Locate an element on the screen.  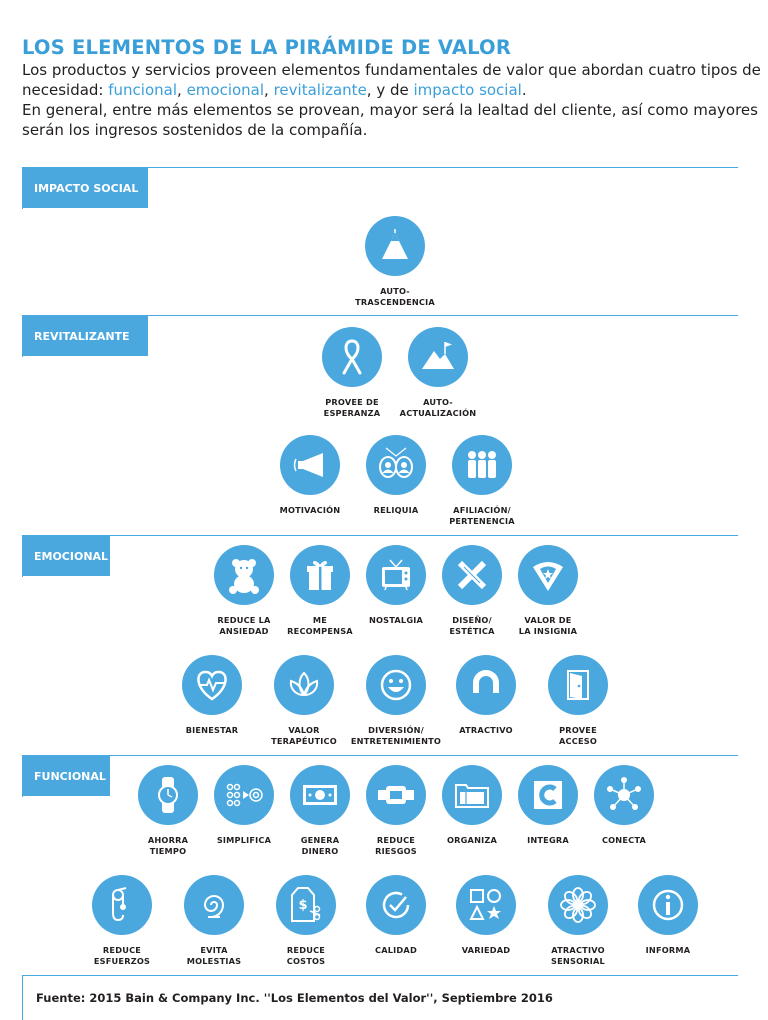
section-tag-funcional: FUNCIONAL is located at coordinates (66, 776).